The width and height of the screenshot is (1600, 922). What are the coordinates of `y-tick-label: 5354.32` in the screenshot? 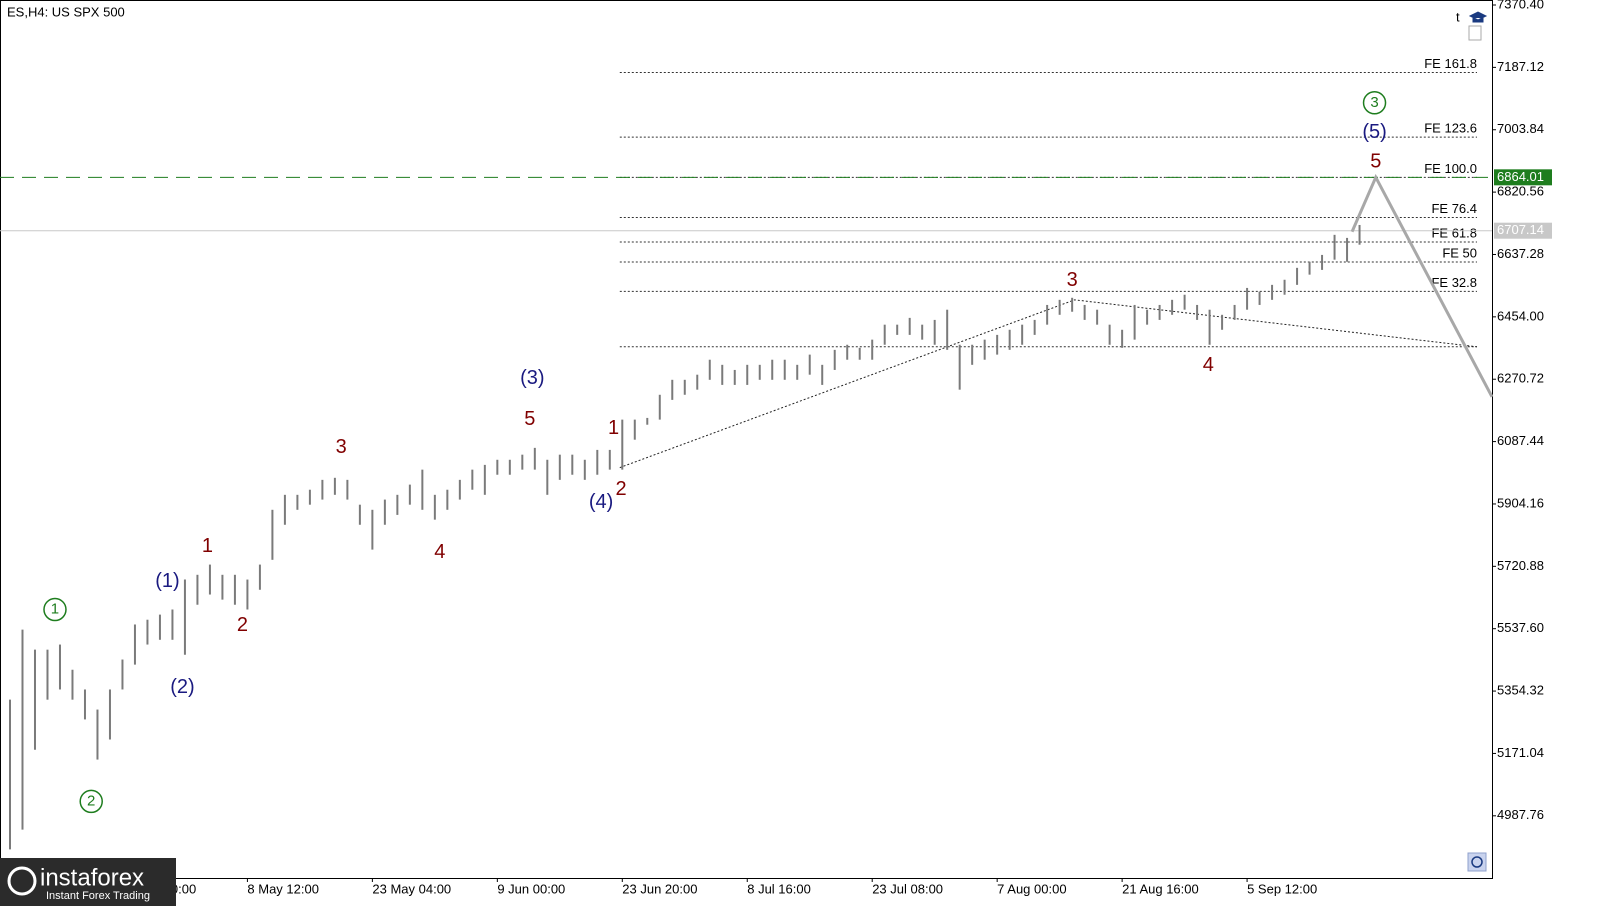 It's located at (1520, 690).